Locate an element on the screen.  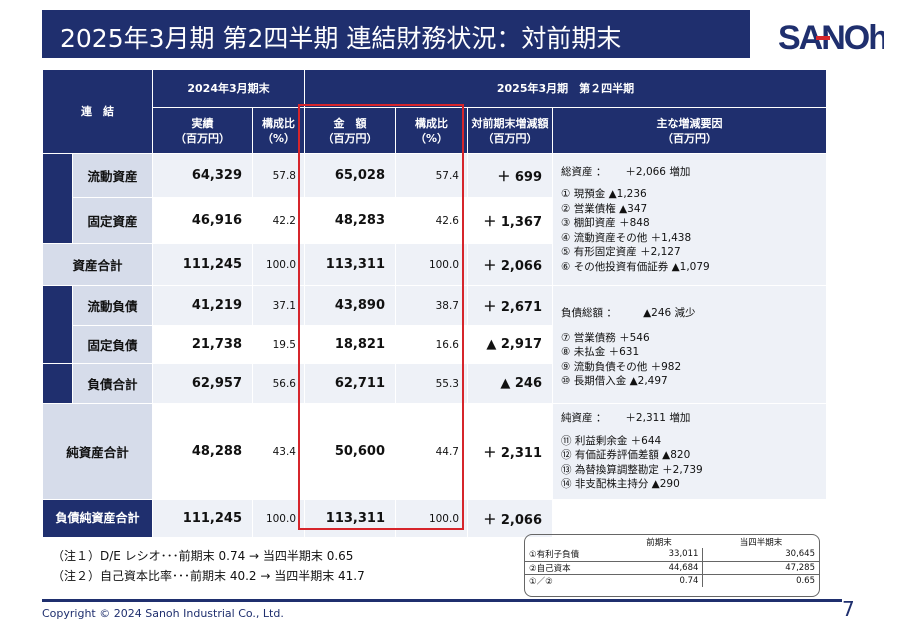
svg-text: SANOh is located at coordinates (831, 37).